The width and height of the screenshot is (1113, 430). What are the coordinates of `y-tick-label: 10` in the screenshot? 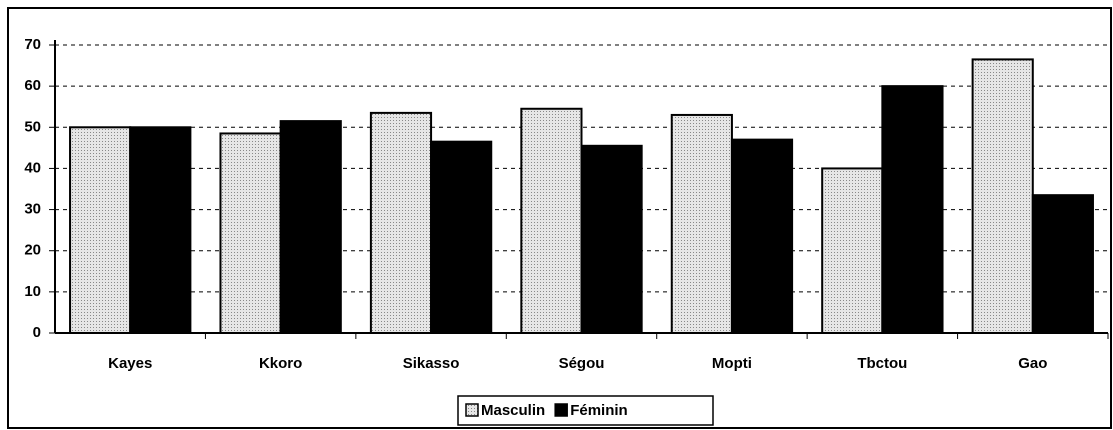 It's located at (32, 291).